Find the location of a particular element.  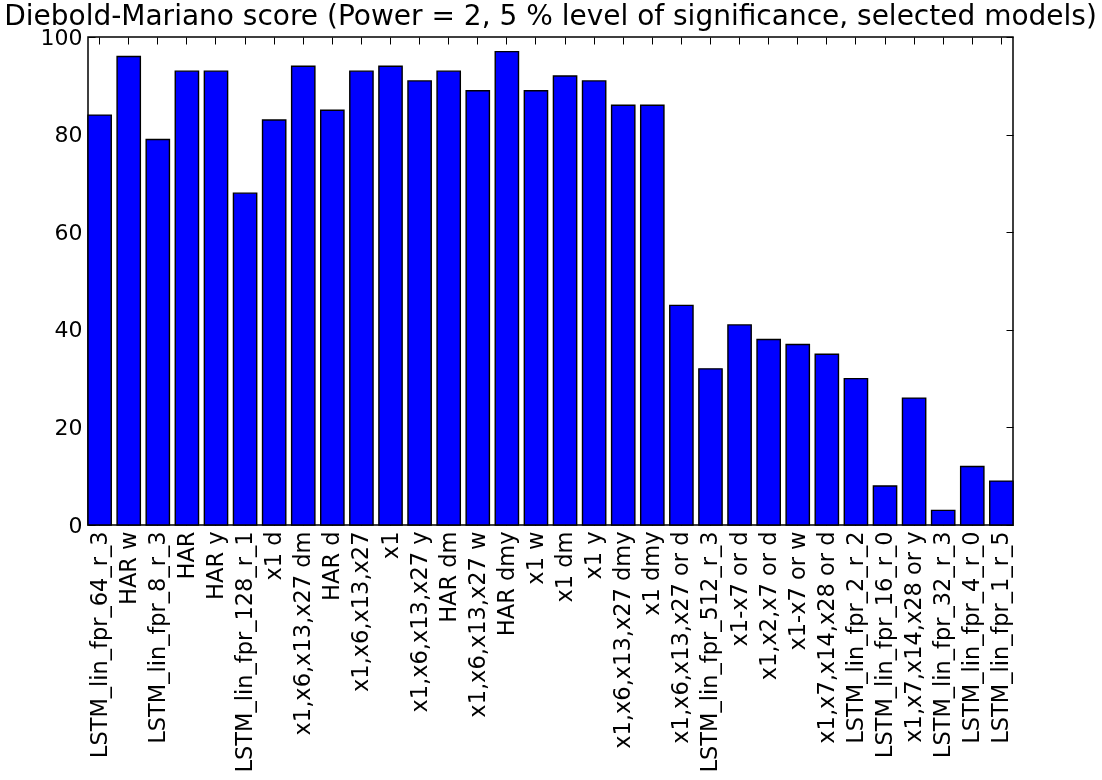

x-tick-label: HAR d is located at coordinates (331, 566).